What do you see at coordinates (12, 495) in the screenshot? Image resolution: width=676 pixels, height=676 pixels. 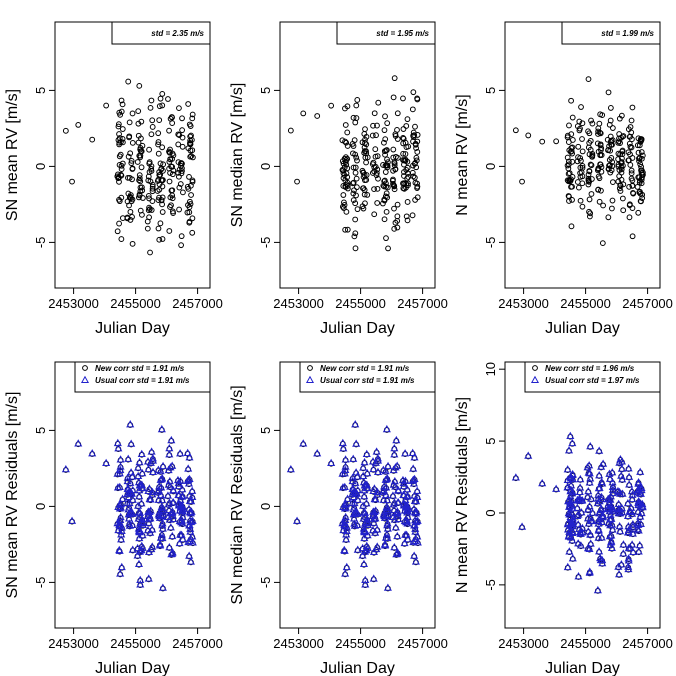 I see `y-axis-title: SN mean RV Residuals [m/s]` at bounding box center [12, 495].